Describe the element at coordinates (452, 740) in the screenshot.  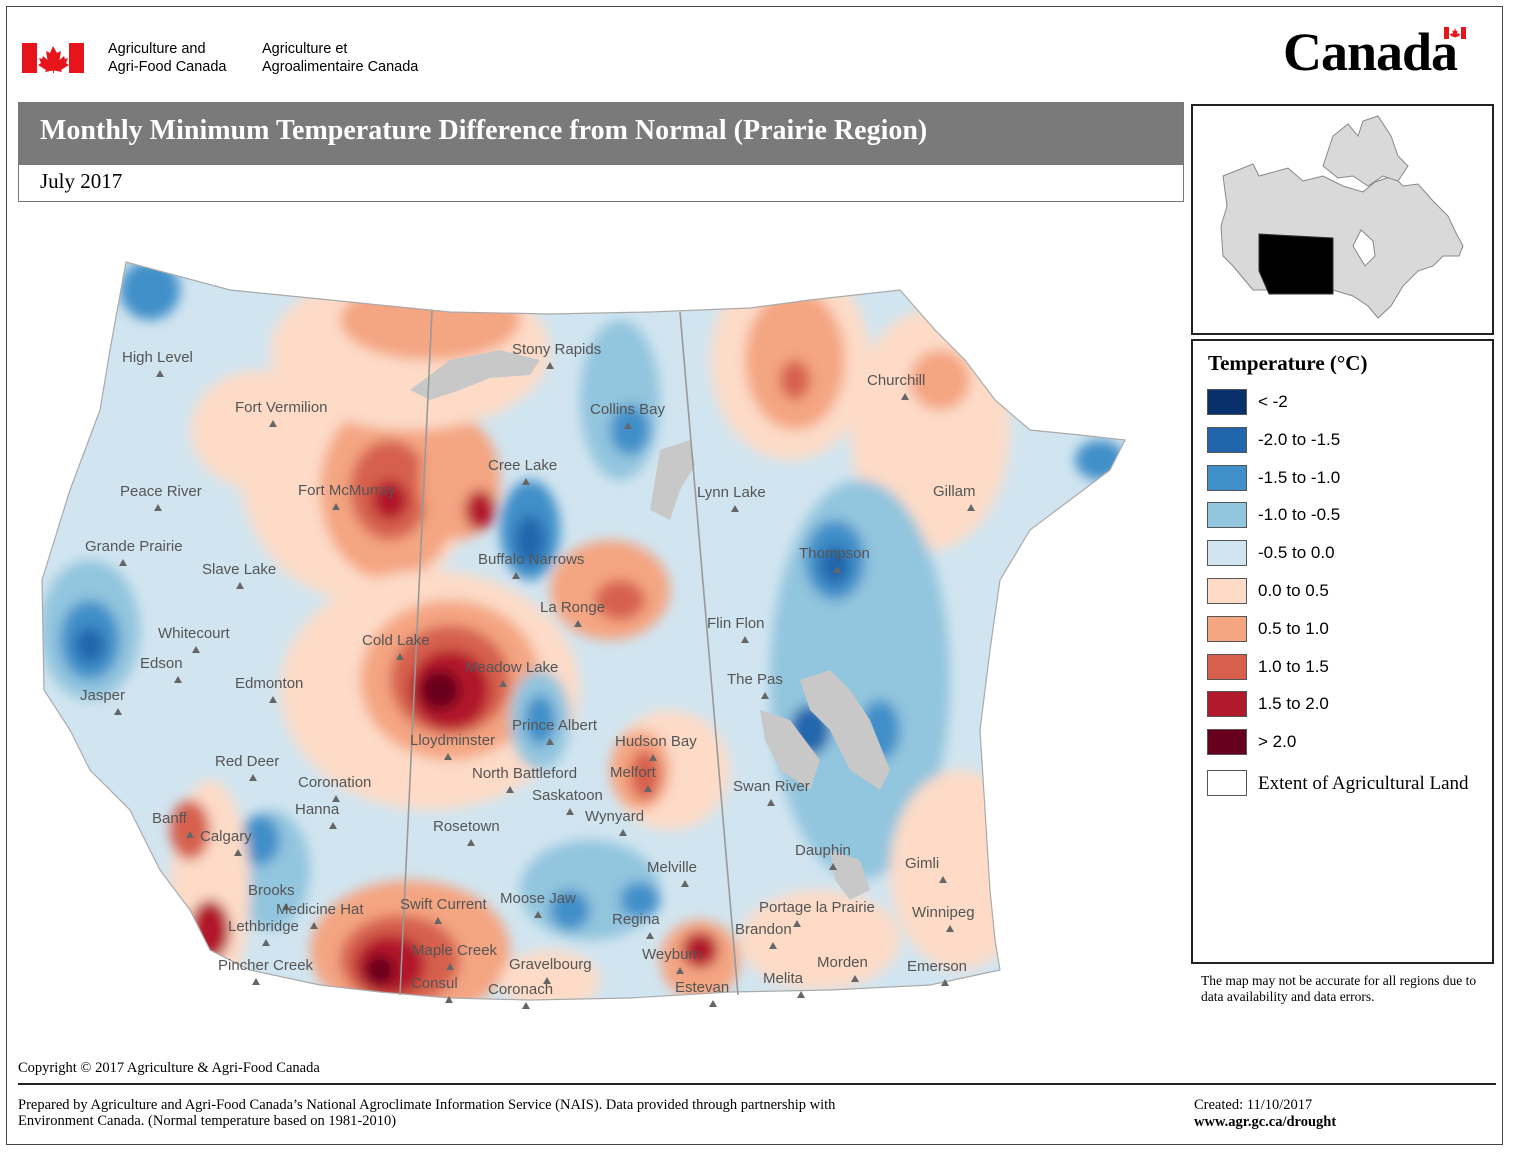
I see `city-label: Lloydminster` at that location.